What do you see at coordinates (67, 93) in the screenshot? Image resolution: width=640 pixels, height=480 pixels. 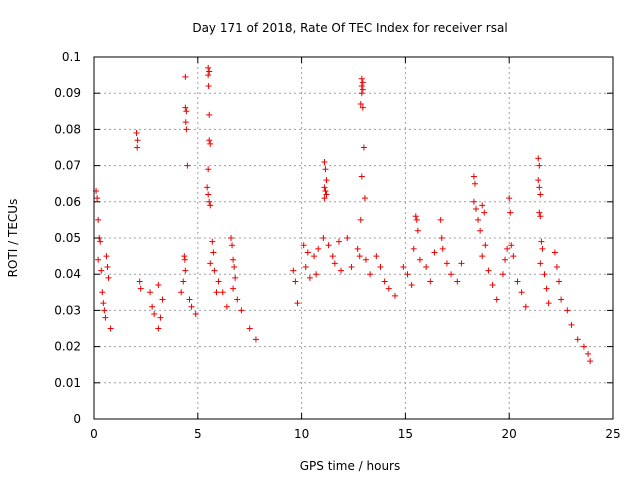 I see `y-tick-label: 0.09` at bounding box center [67, 93].